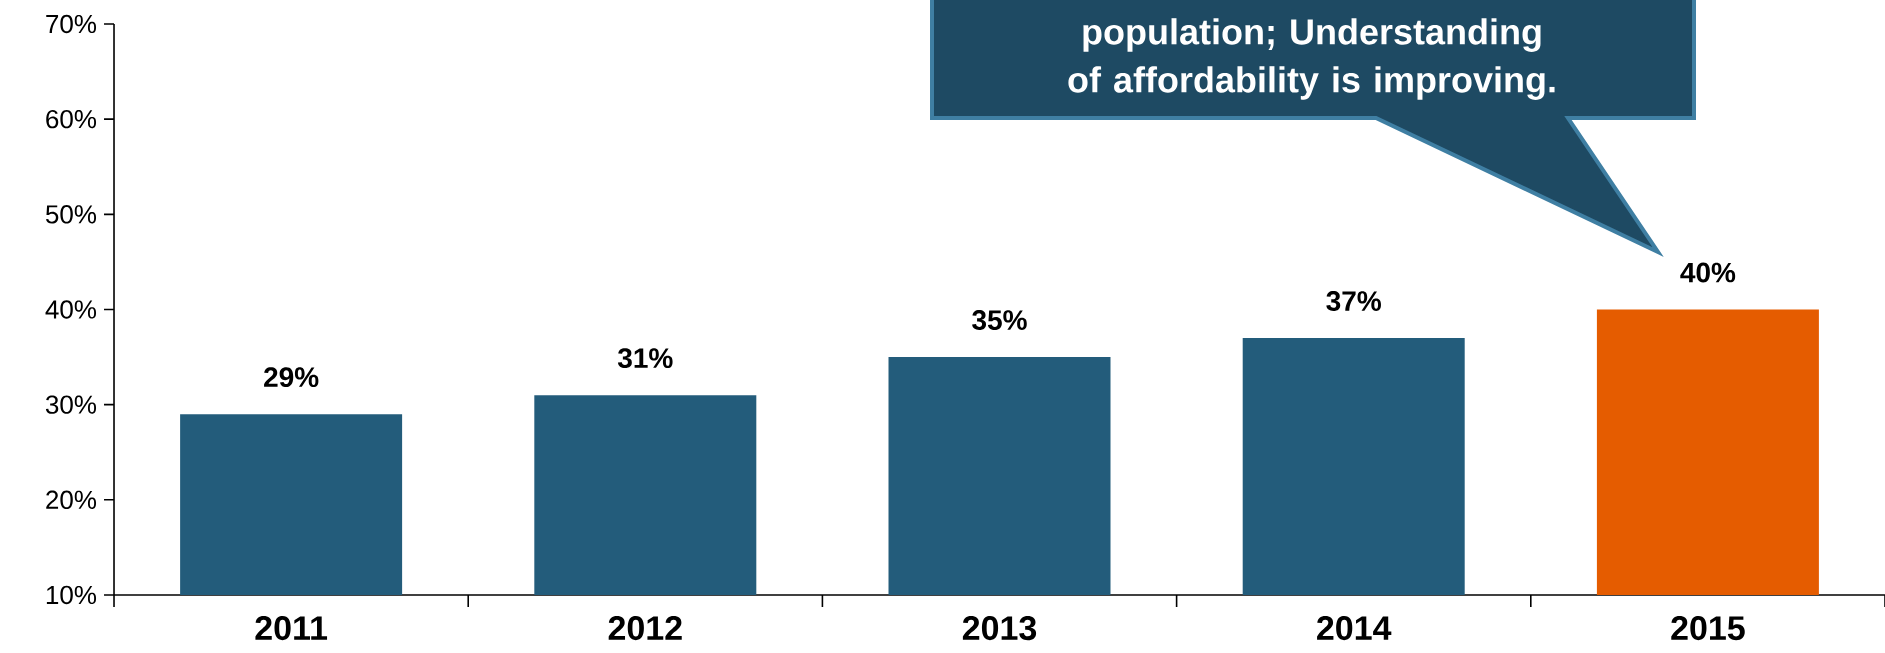  I want to click on y-tick-label: 60%, so click(71, 119).